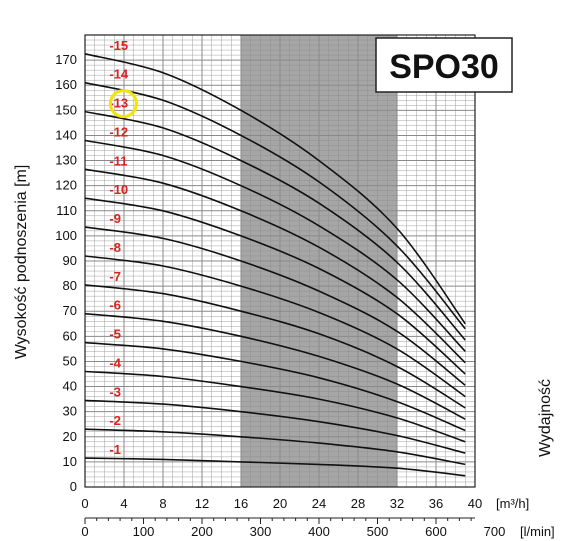  Describe the element at coordinates (118, 45) in the screenshot. I see `stage-label-15: -15` at that location.